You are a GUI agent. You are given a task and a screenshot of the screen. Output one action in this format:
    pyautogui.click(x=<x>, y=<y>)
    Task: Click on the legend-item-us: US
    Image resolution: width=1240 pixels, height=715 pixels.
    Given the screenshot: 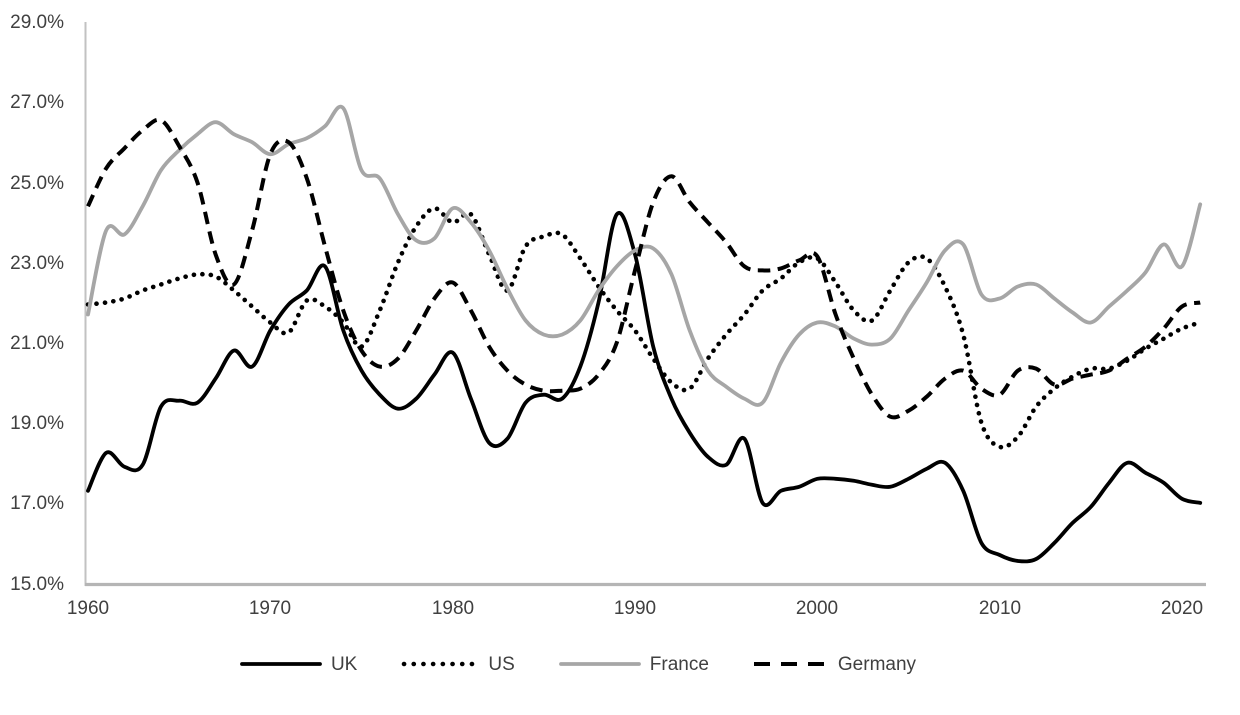 What is the action you would take?
    pyautogui.click(x=458, y=664)
    